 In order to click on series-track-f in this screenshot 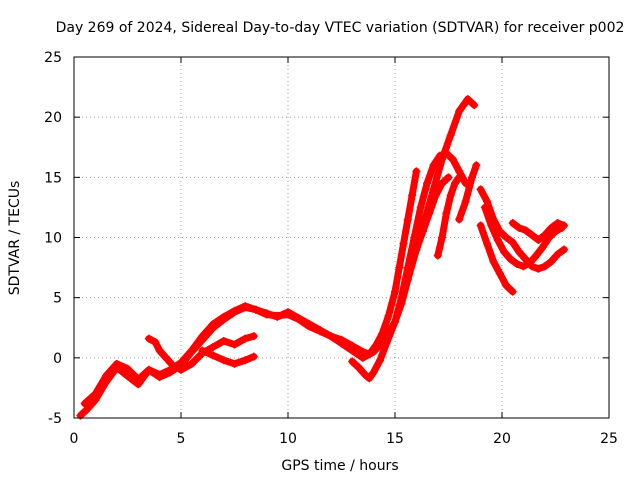, I will do `click(432, 213)`.